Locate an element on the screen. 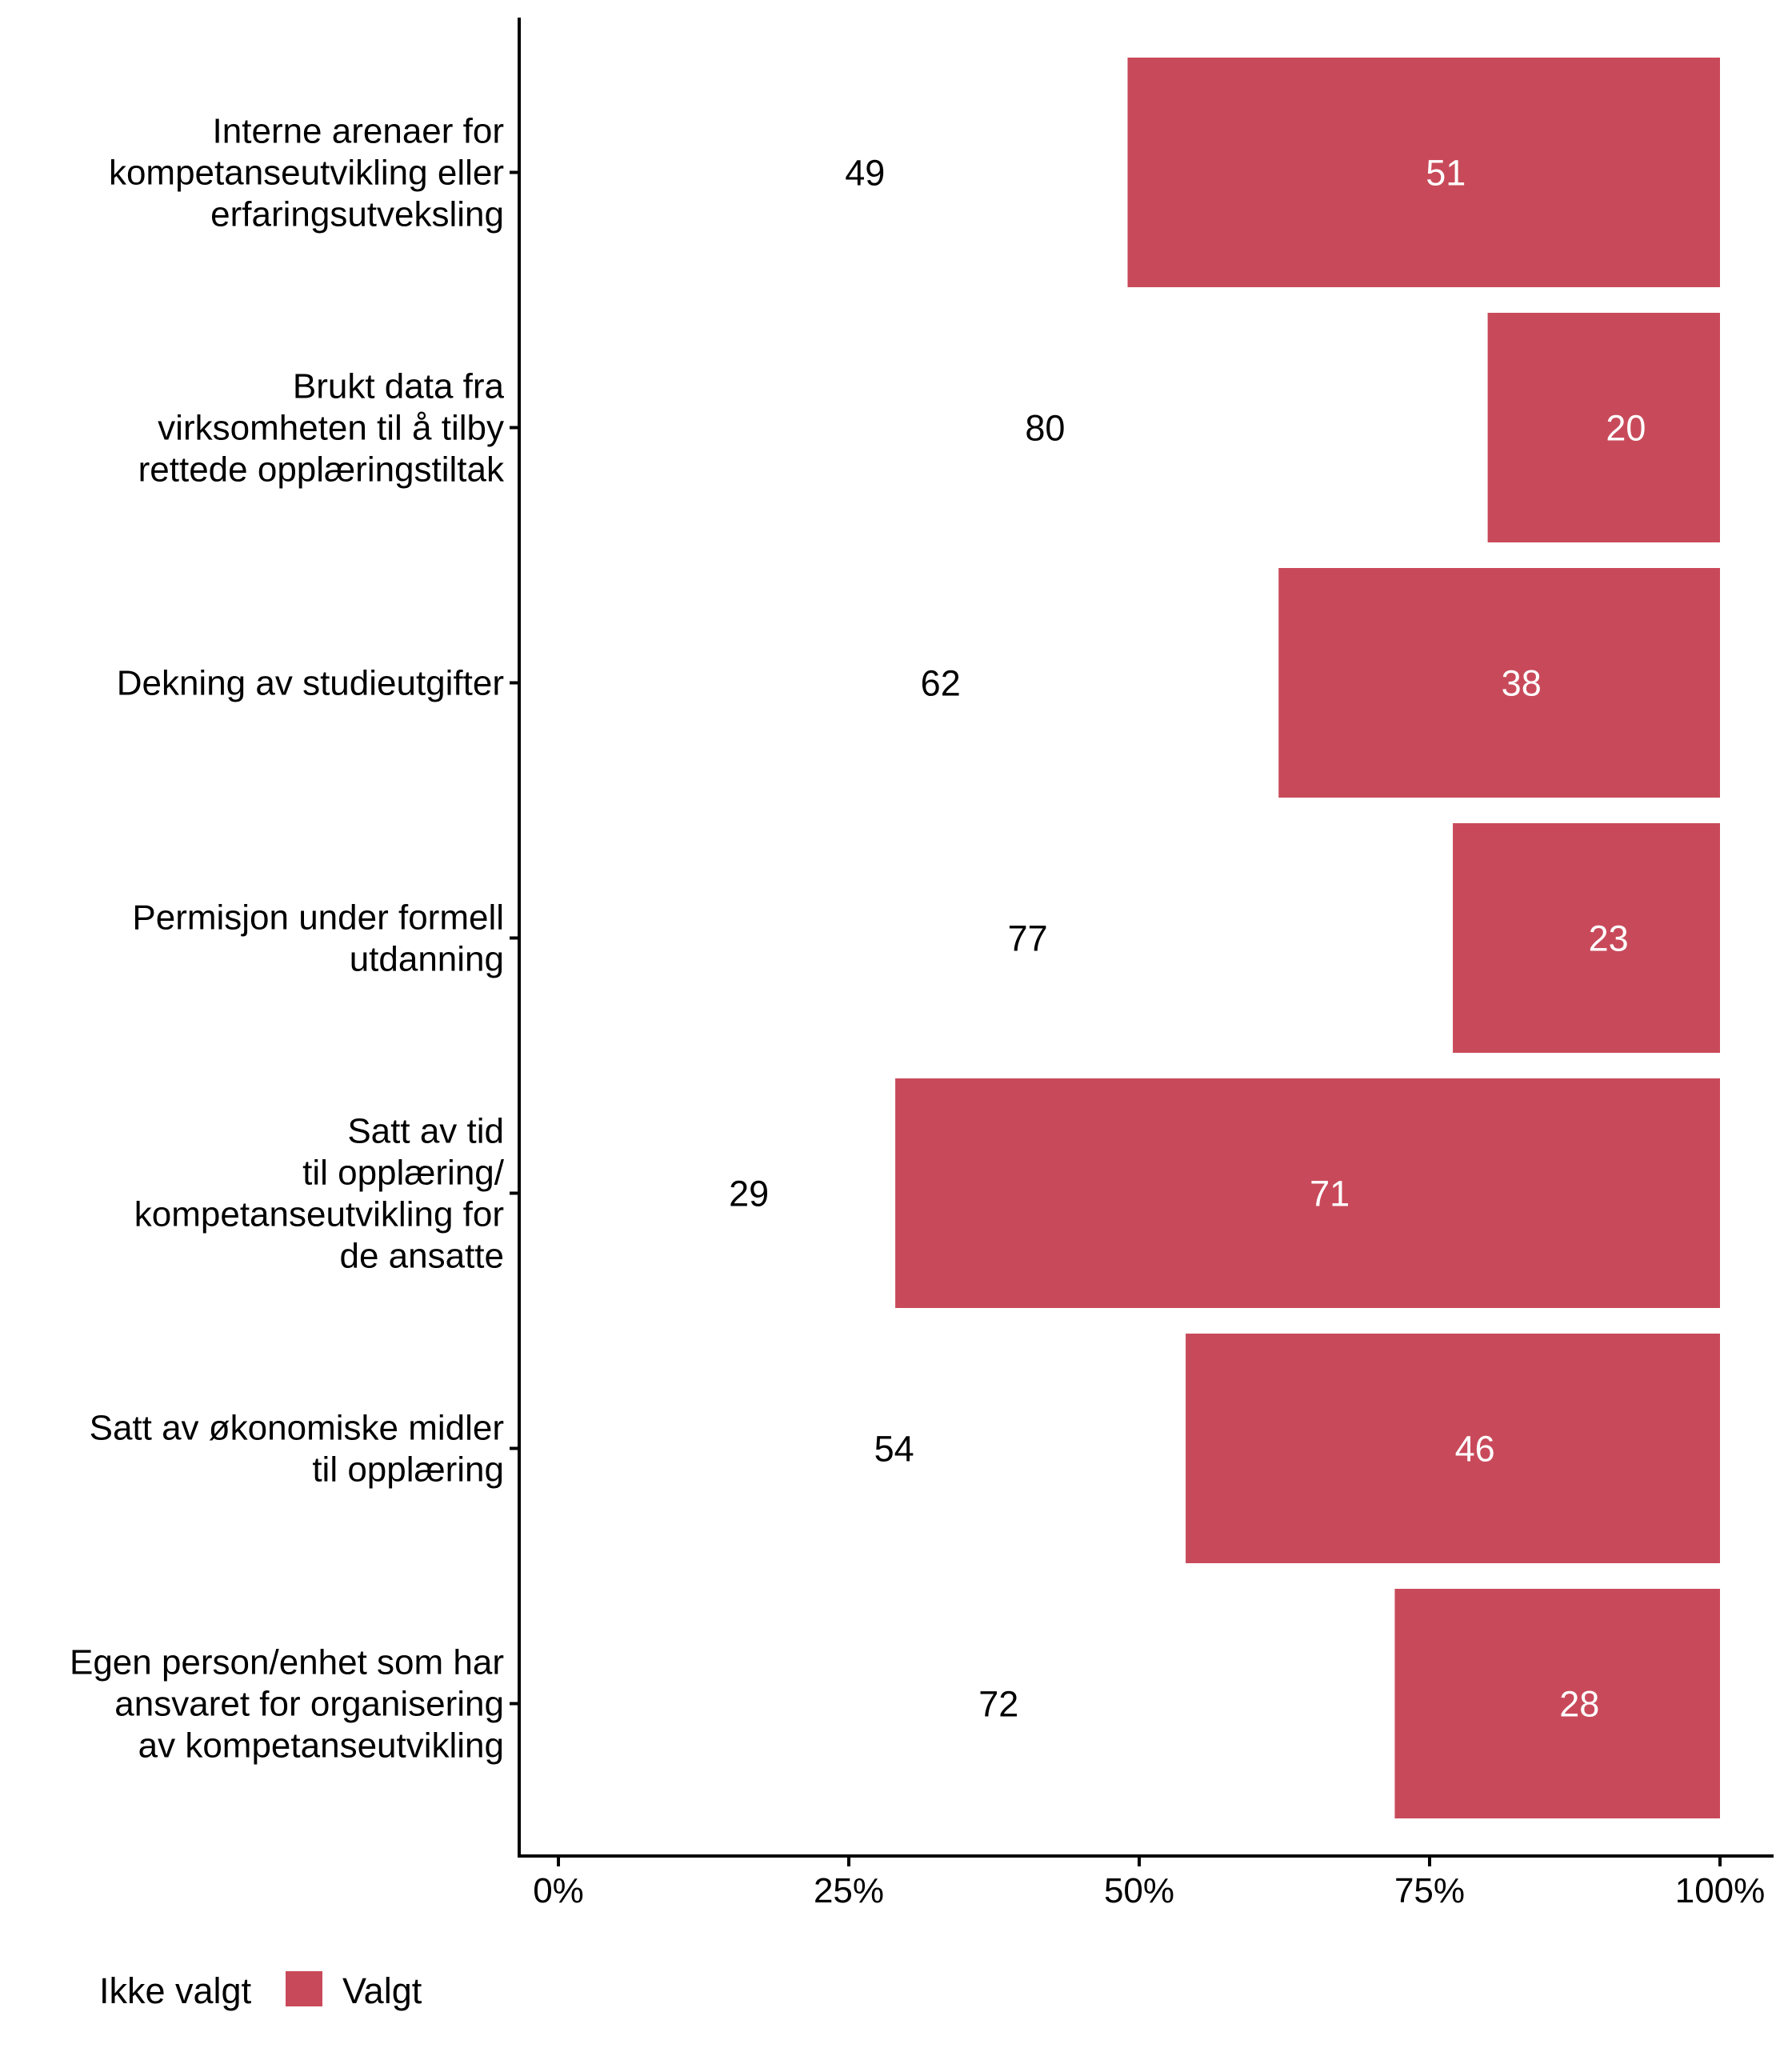  legend: Ikke valgt Valgt is located at coordinates (260, 1990).